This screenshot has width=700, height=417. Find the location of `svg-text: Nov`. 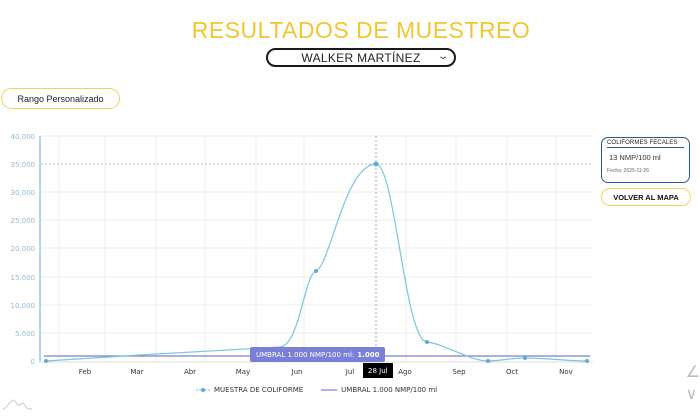

svg-text: Nov is located at coordinates (566, 372).